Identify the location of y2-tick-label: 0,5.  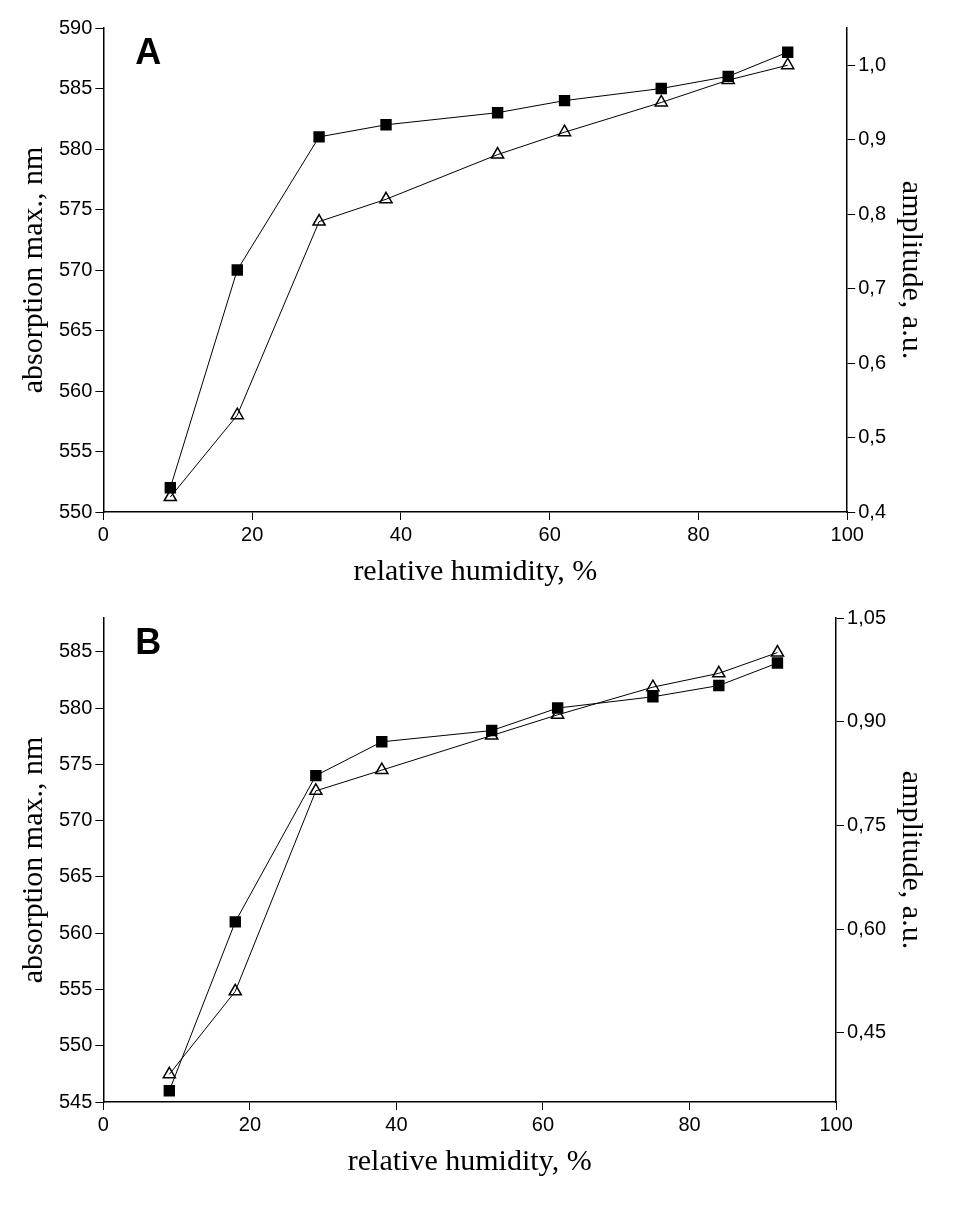
(872, 436).